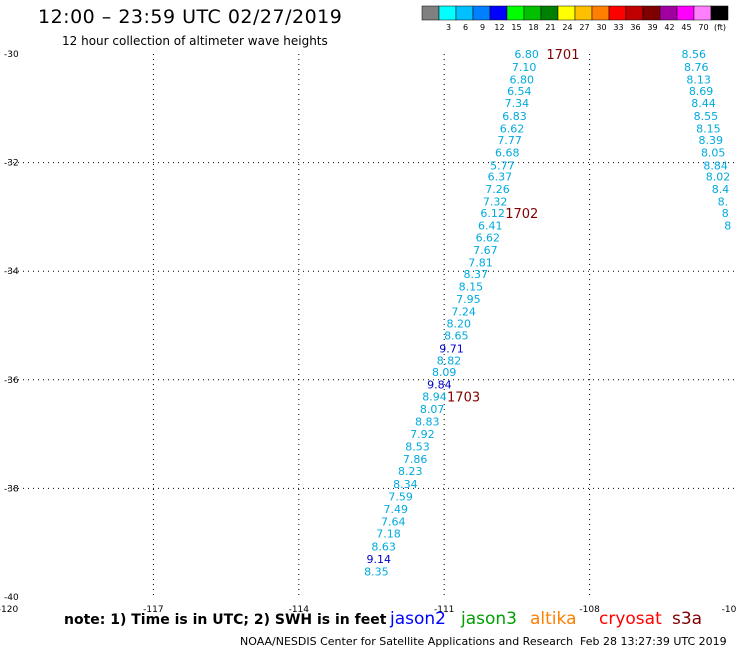 Image resolution: width=740 pixels, height=650 pixels. What do you see at coordinates (706, 116) in the screenshot?
I see `wave-height-value: 8.55` at bounding box center [706, 116].